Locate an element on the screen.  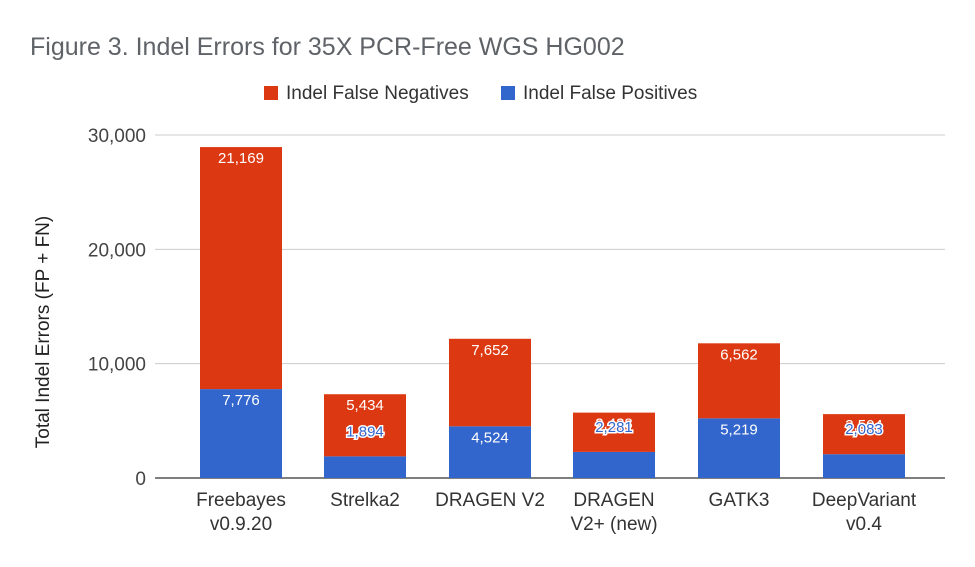
y-axis-title: Total Indel Errors (FP + FN) is located at coordinates (43, 332).